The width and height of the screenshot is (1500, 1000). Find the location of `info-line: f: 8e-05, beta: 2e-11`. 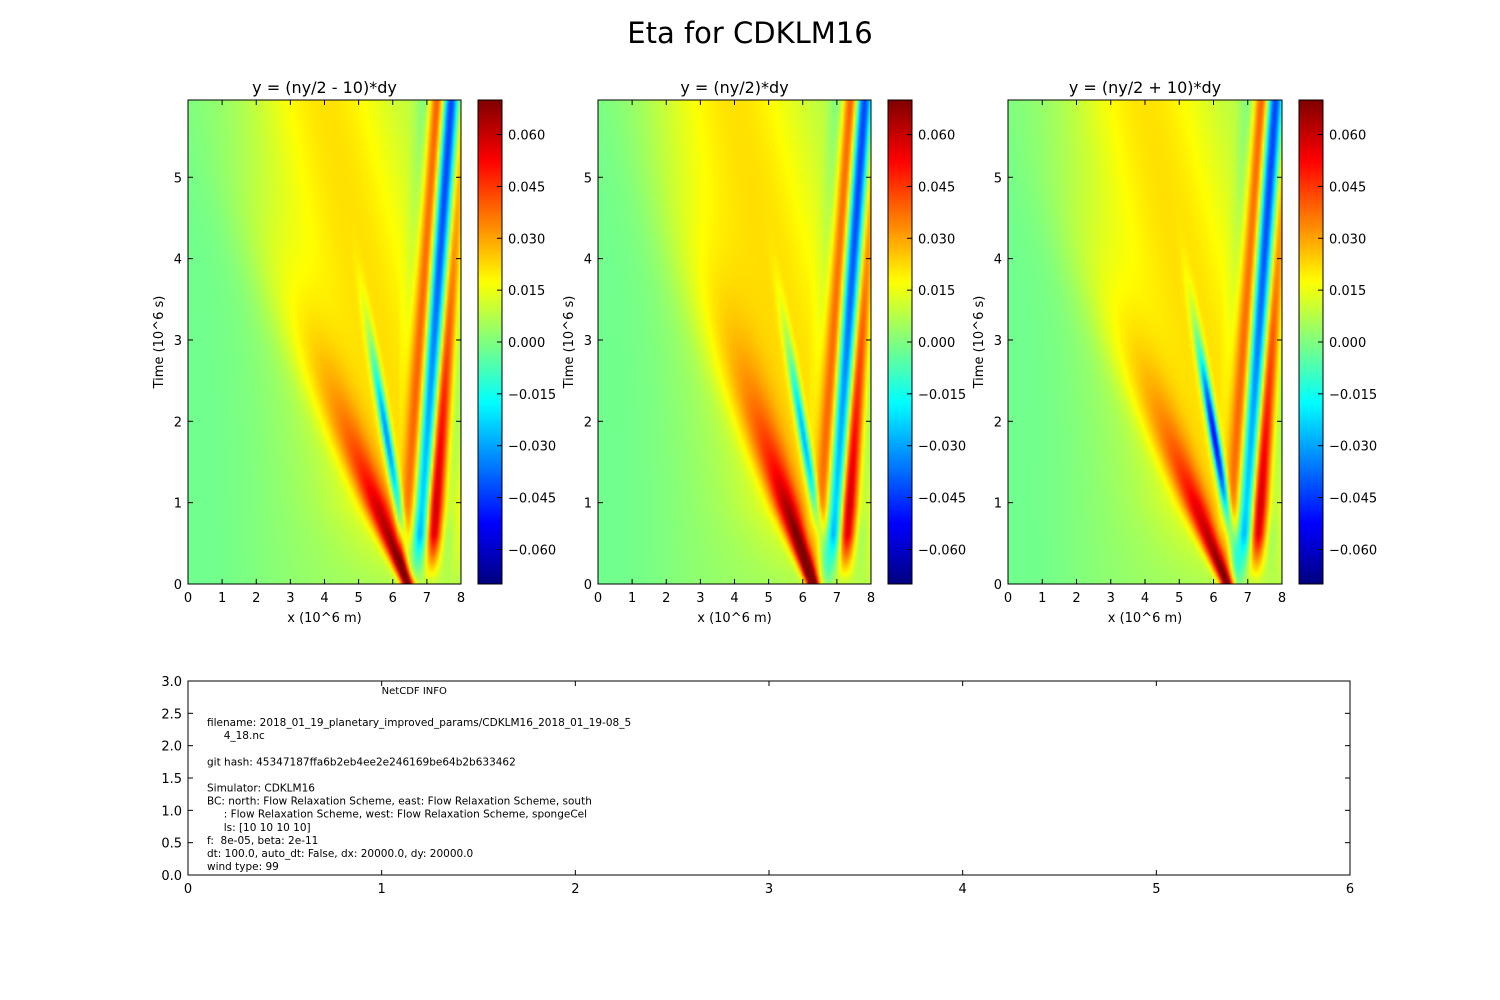

info-line: f: 8e-05, beta: 2e-11 is located at coordinates (262, 841).